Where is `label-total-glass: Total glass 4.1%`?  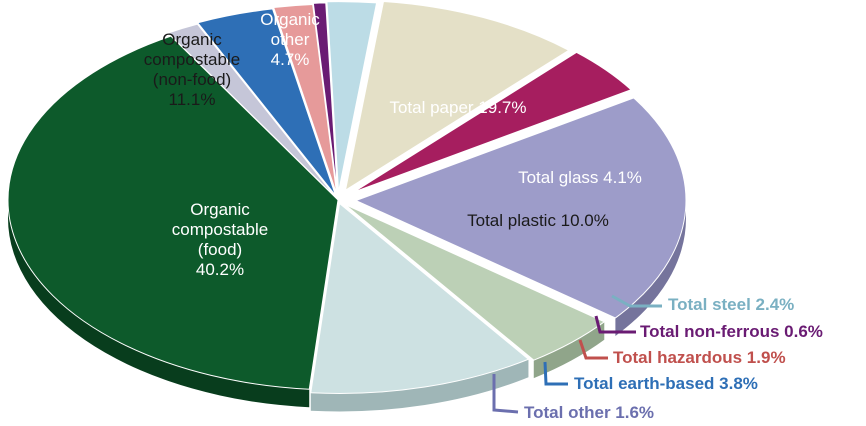 label-total-glass: Total glass 4.1% is located at coordinates (580, 177).